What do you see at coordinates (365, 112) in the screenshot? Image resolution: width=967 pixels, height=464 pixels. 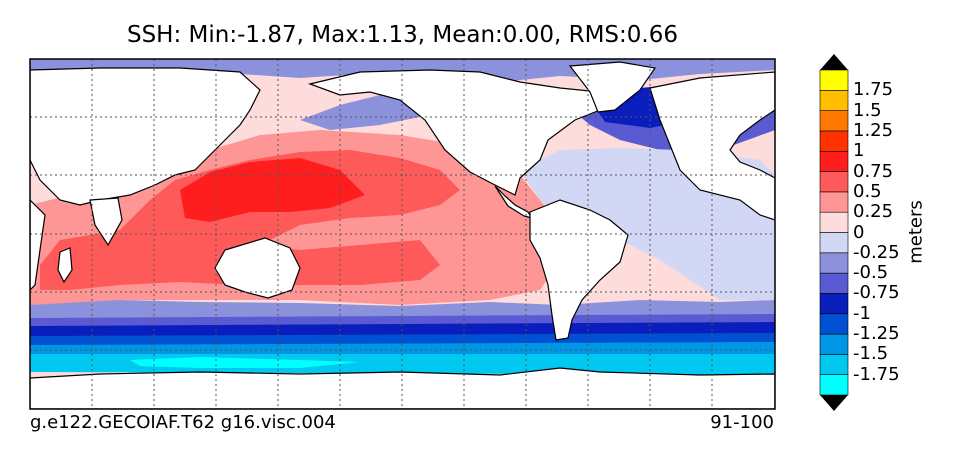 I see `north-pacific-low` at bounding box center [365, 112].